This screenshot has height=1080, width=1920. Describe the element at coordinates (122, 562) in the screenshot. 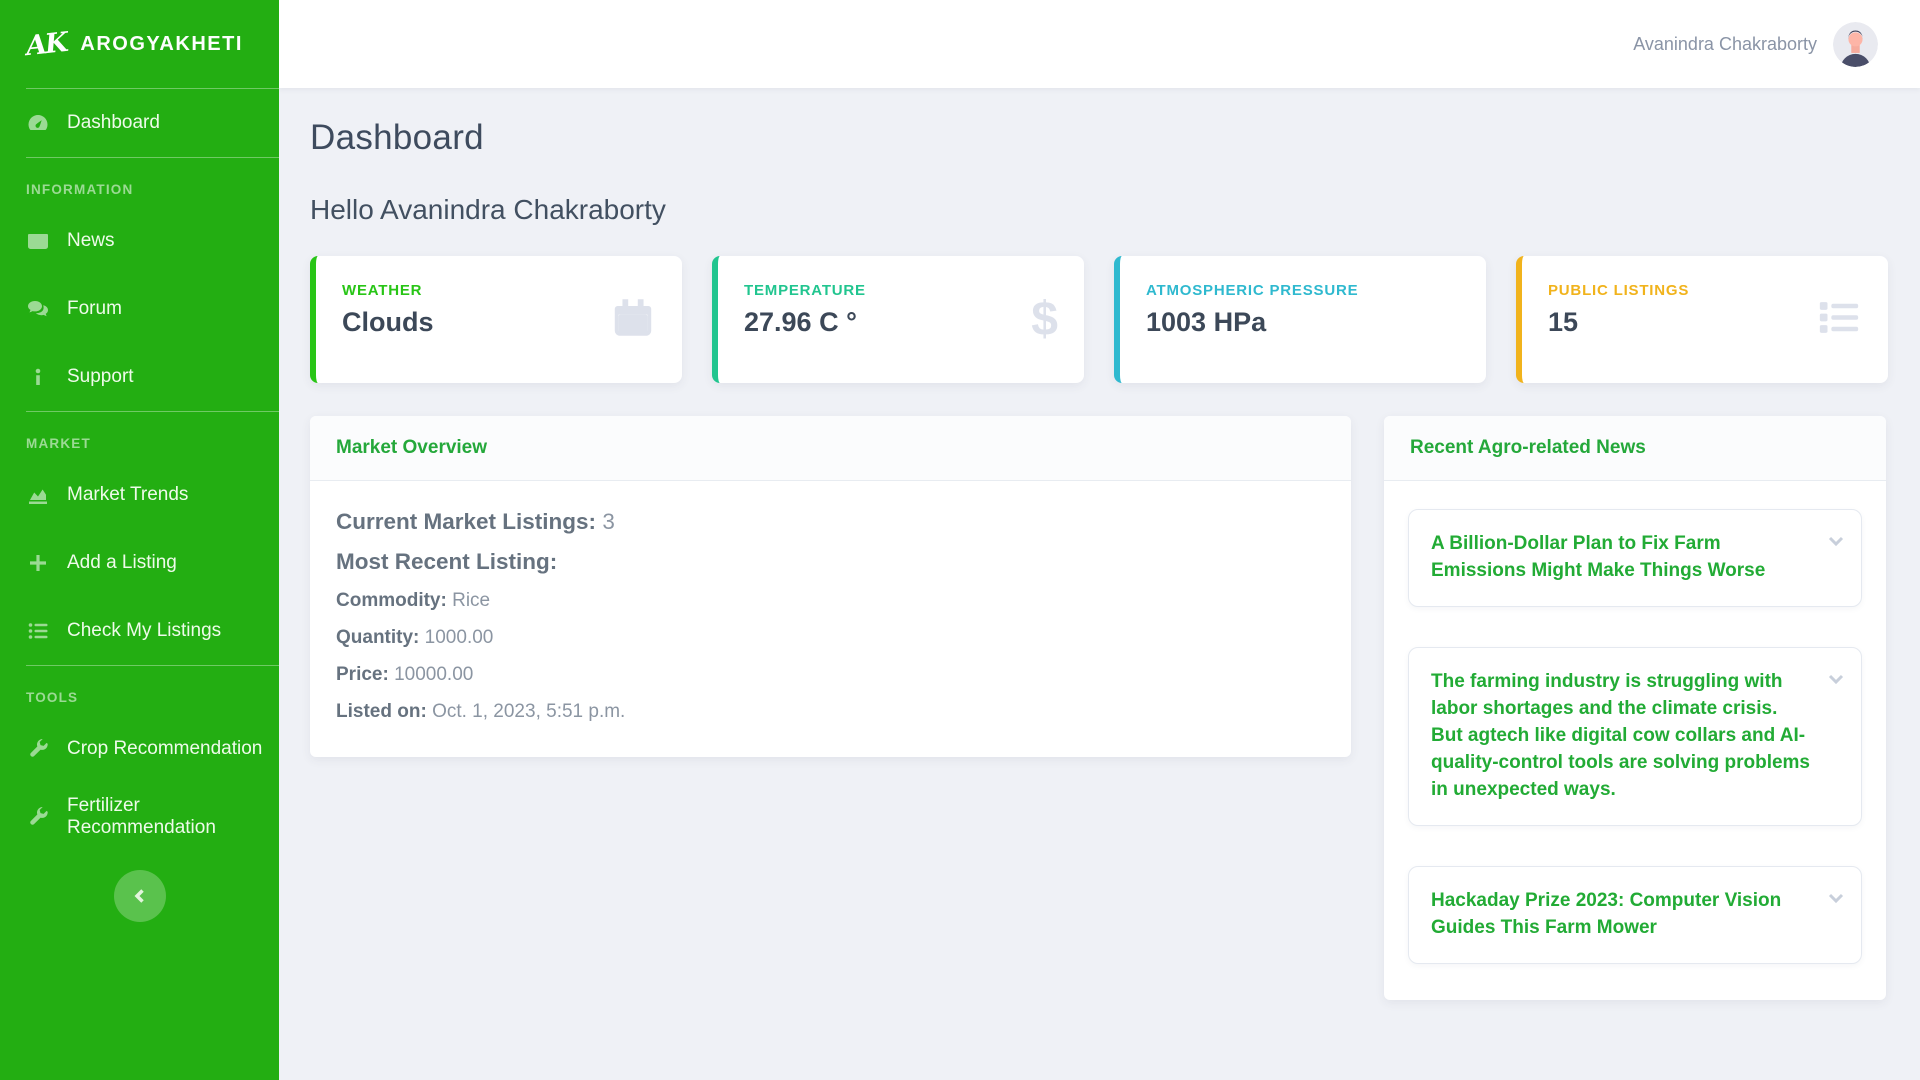

I see `sidebar-item-label: Add a Listing` at that location.